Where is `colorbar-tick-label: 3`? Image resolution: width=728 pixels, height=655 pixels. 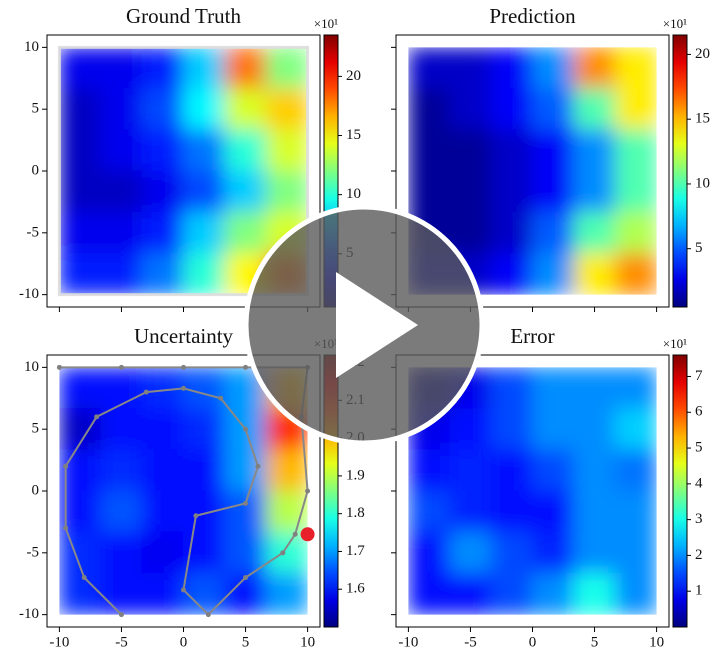 colorbar-tick-label: 3 is located at coordinates (699, 519).